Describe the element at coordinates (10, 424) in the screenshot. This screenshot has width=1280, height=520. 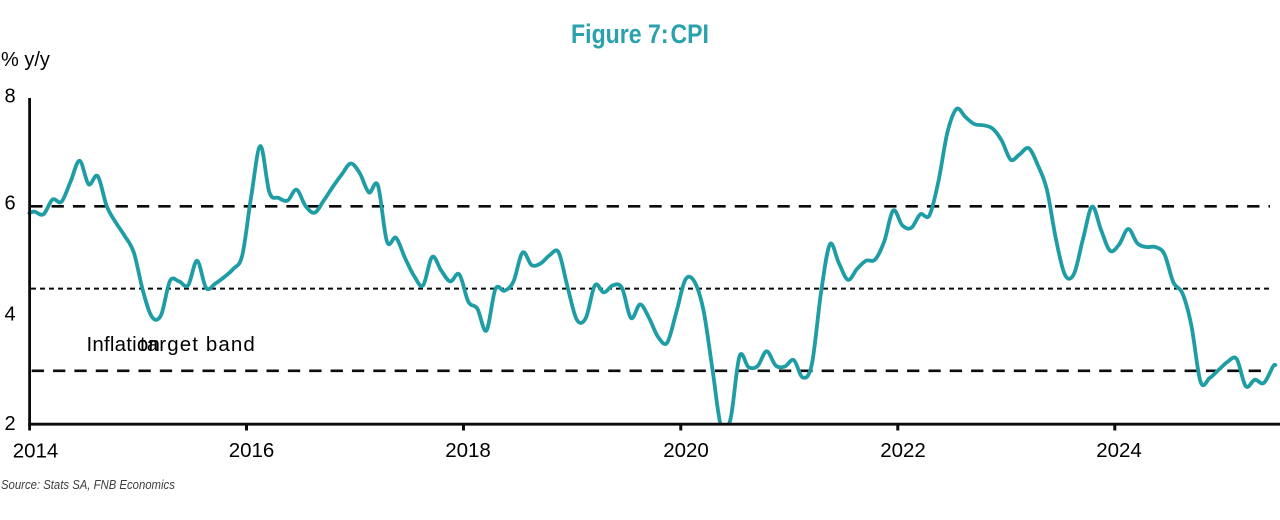
I see `svg-text: 2` at that location.